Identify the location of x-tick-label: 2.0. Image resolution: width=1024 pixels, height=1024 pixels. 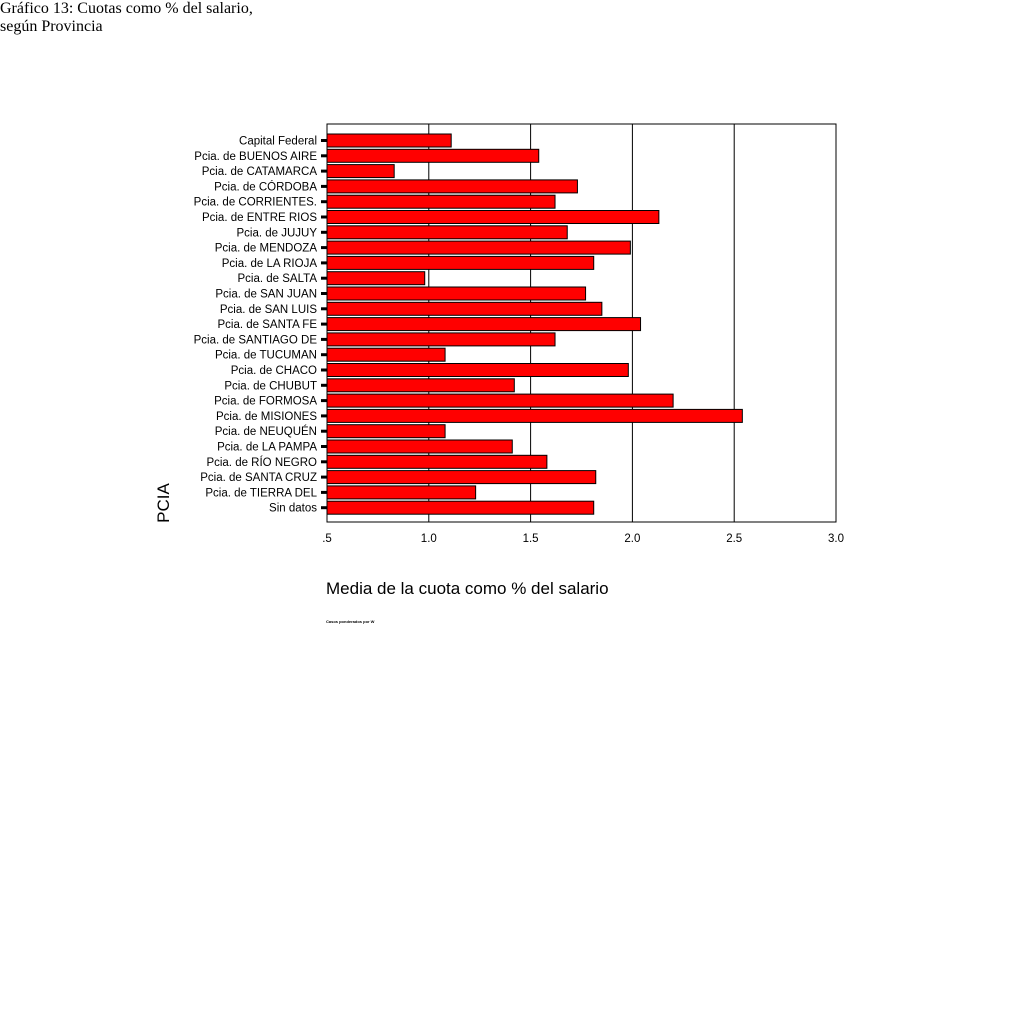
(632, 539).